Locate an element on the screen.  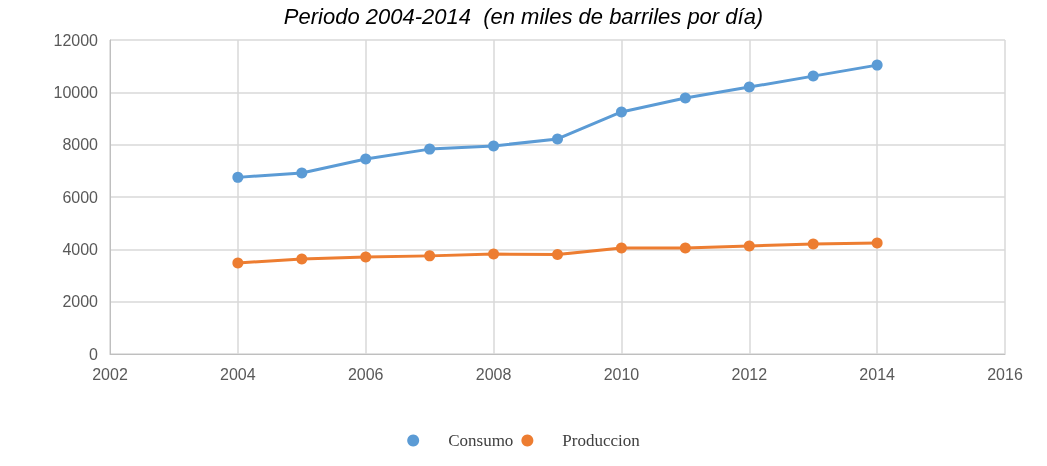
legend-label: Produccion is located at coordinates (601, 440).